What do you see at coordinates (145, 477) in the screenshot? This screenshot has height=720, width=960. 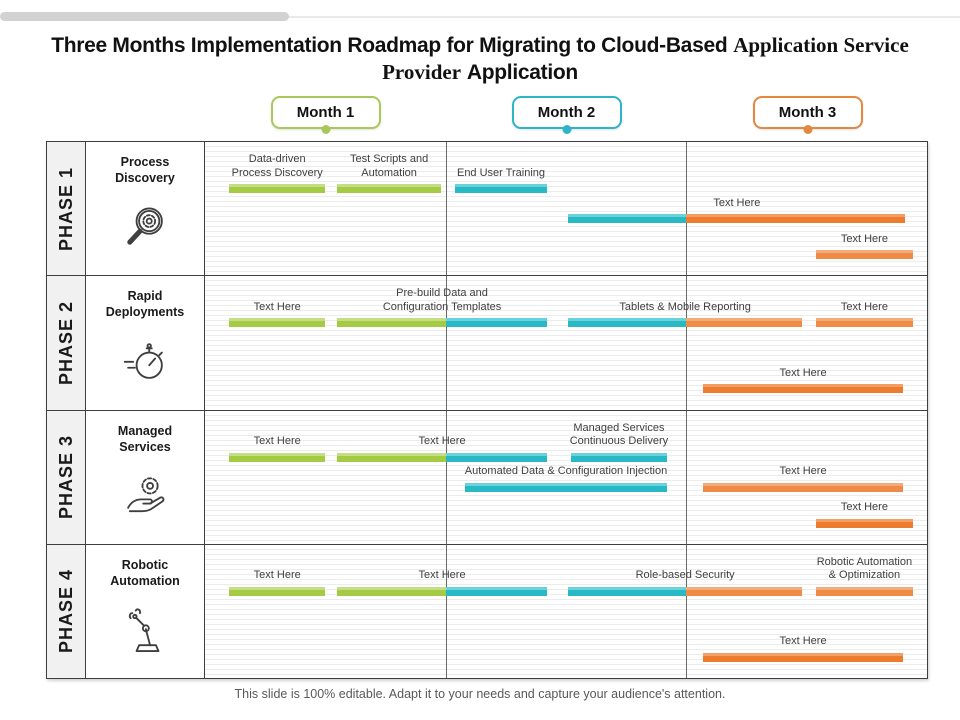 I see `phase-name-cell: Managed Services` at bounding box center [145, 477].